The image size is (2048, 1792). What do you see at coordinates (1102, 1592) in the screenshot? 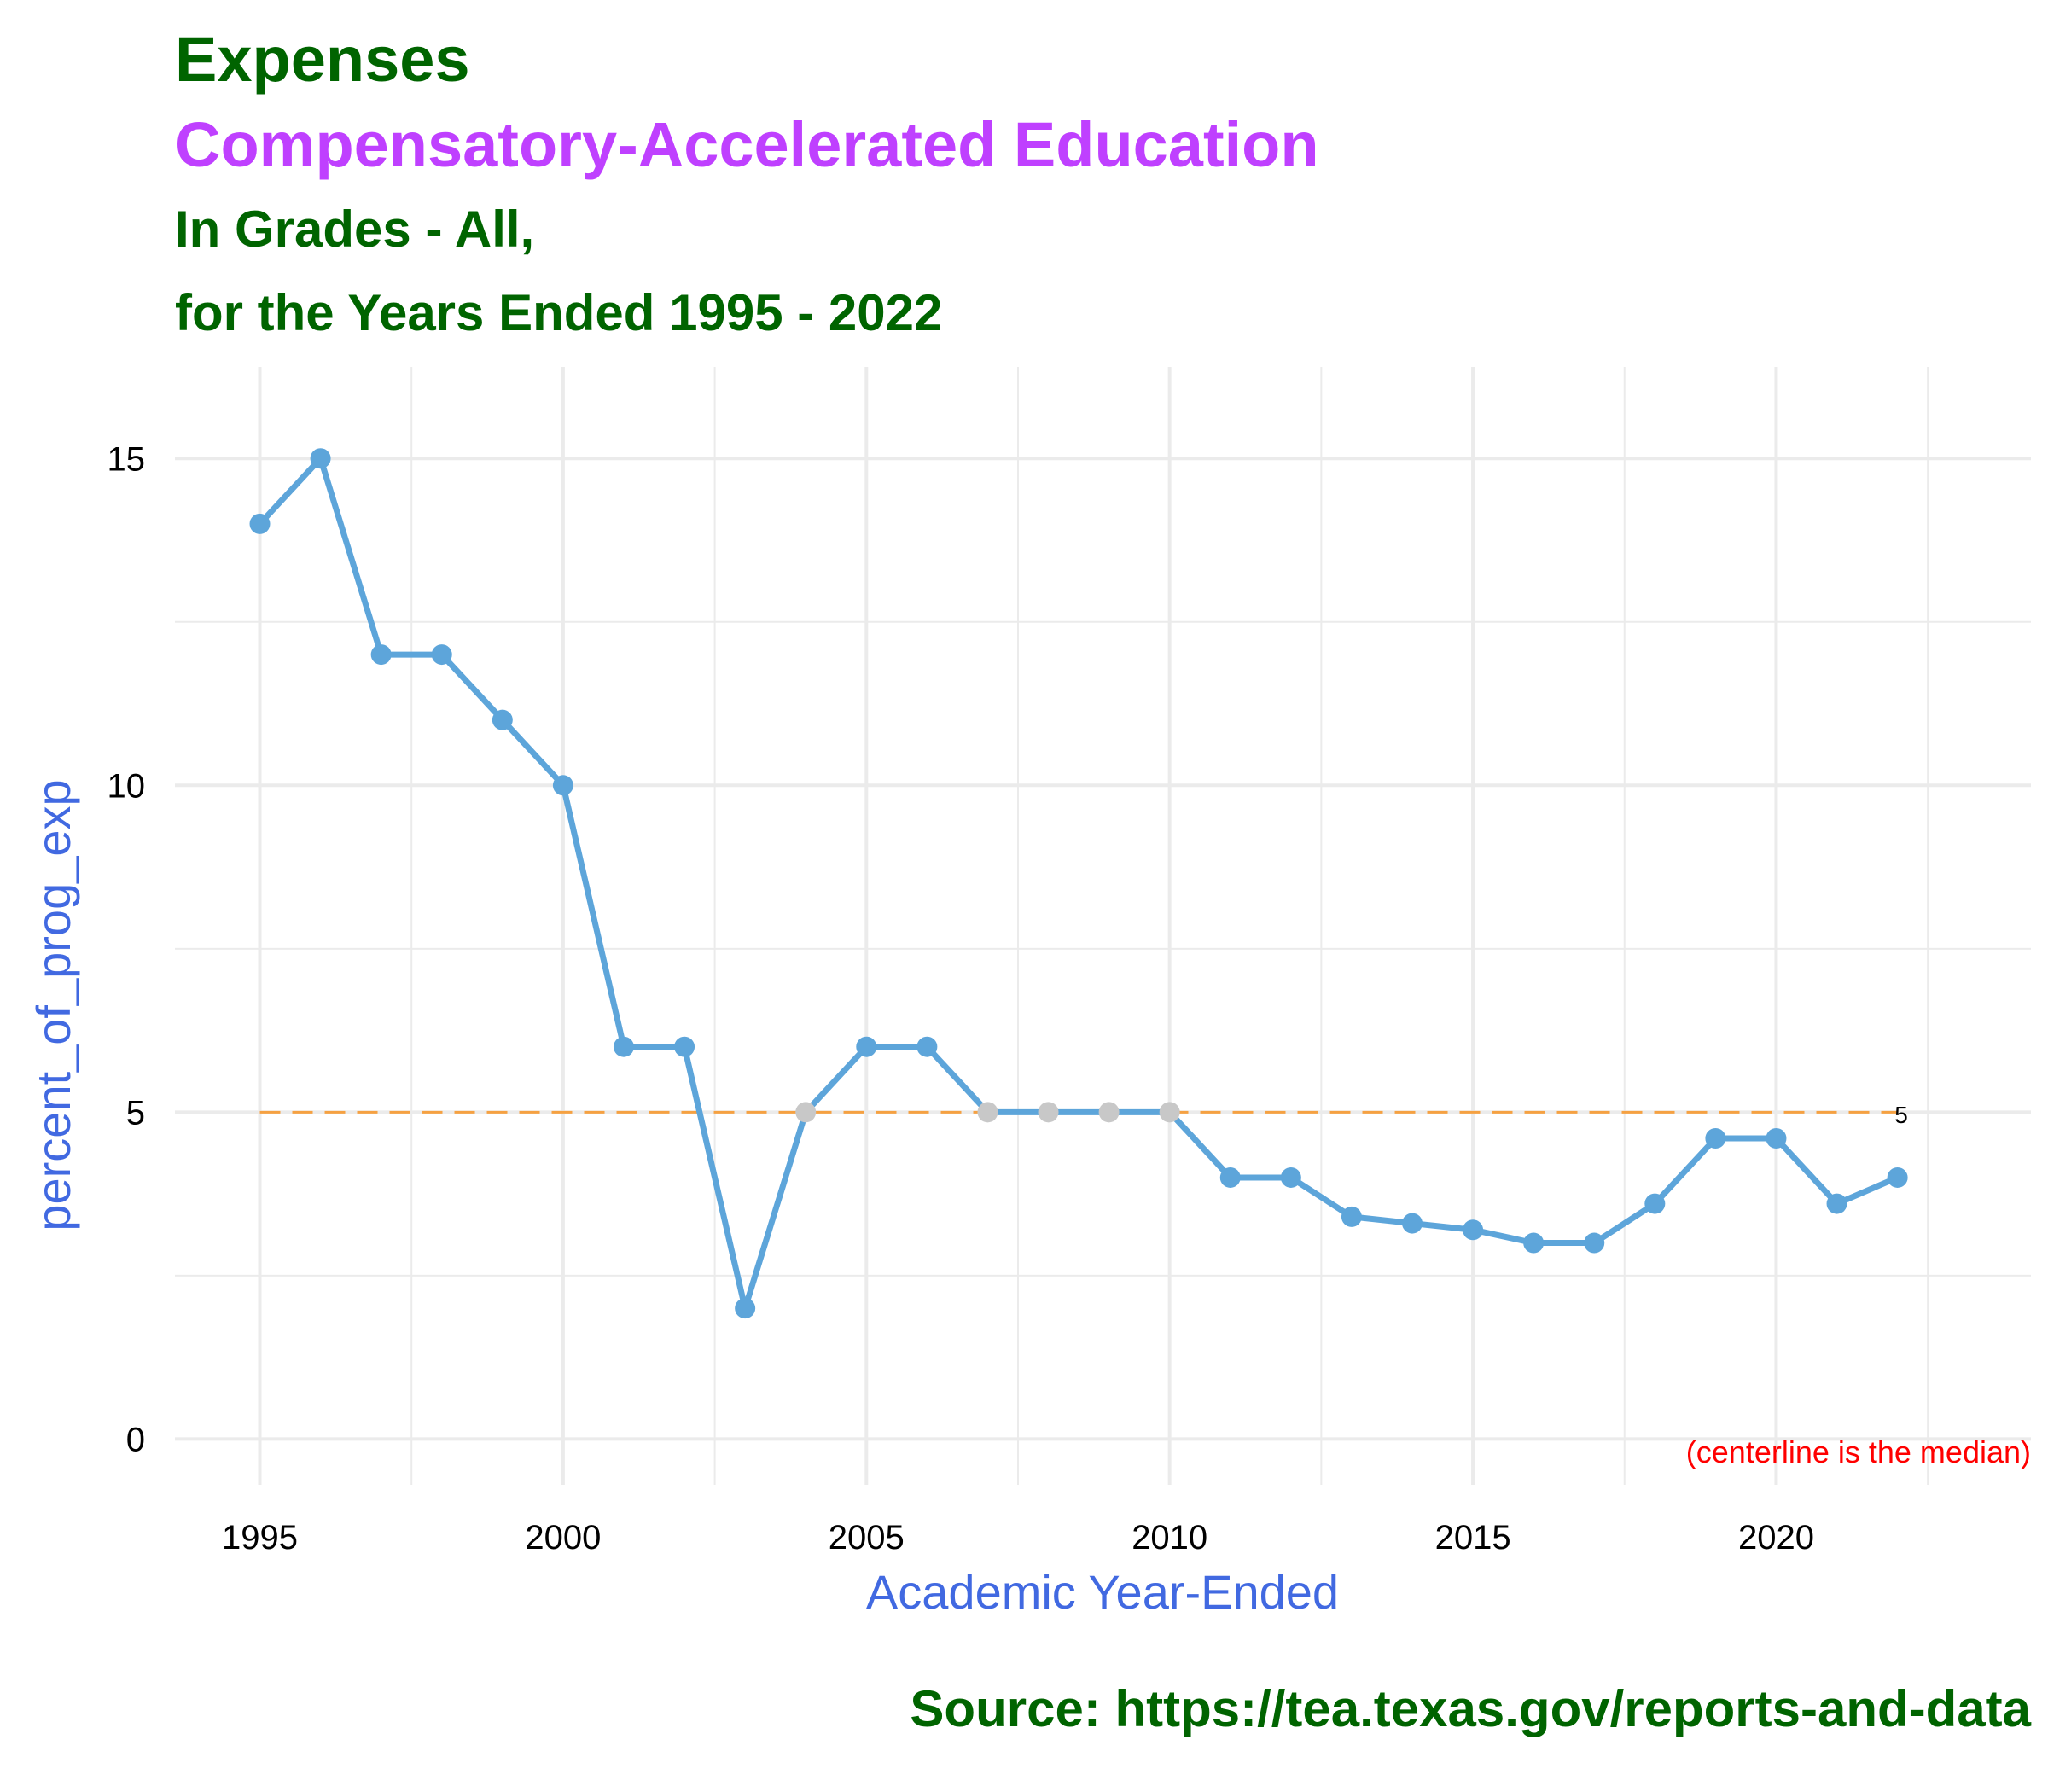
I see `x-axis-title: Academic Year-Ended` at bounding box center [1102, 1592].